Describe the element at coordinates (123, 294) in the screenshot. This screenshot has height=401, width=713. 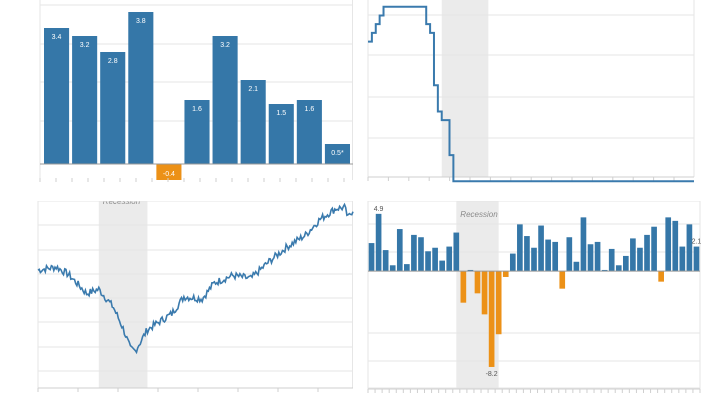
I see `recession-band` at that location.